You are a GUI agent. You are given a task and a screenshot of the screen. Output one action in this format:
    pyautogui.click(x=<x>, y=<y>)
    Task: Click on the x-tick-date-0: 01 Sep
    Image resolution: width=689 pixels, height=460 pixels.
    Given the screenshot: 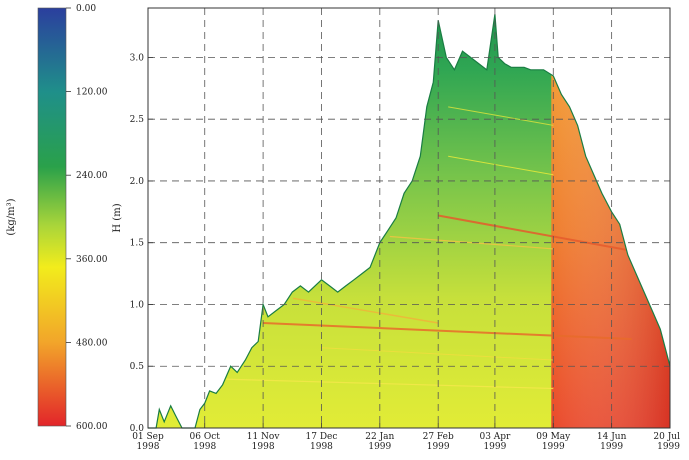 What is the action you would take?
    pyautogui.click(x=148, y=437)
    